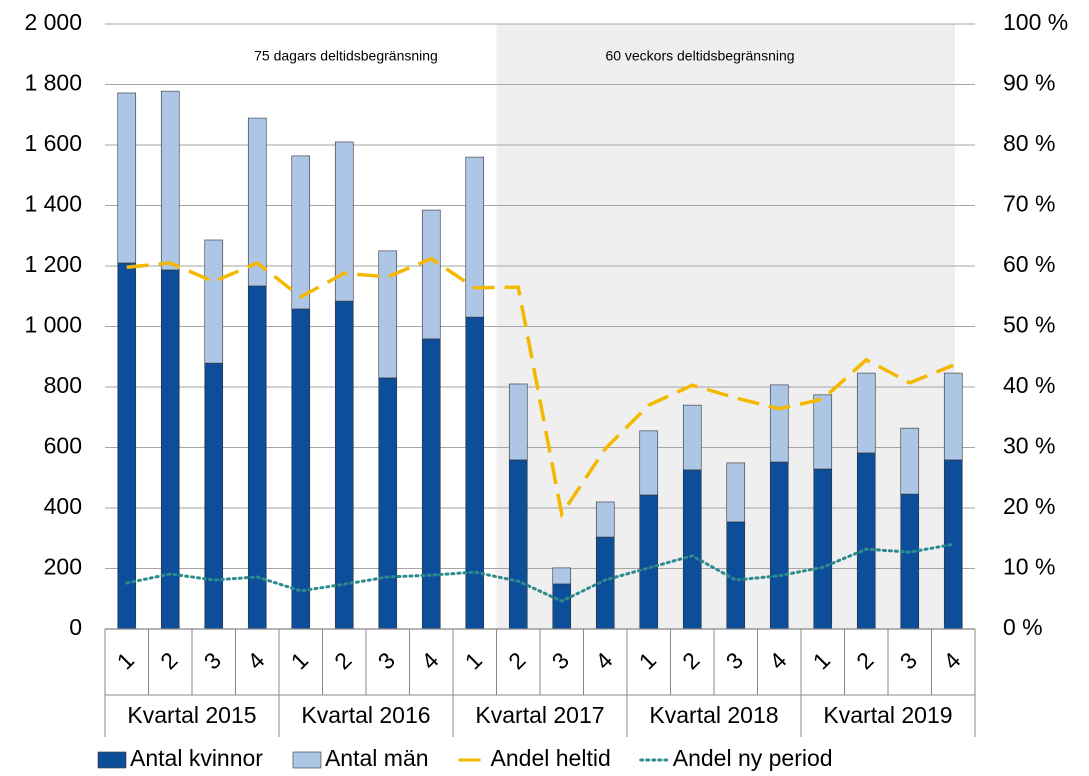 The width and height of the screenshot is (1089, 776). I want to click on y-tick-label: 0, so click(75, 627).